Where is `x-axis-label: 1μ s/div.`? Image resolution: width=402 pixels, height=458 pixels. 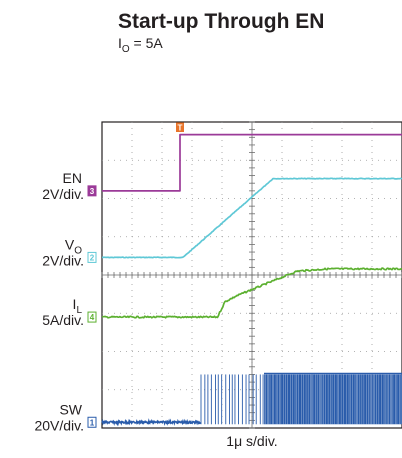
x-axis-label: 1μ s/div. is located at coordinates (251, 441).